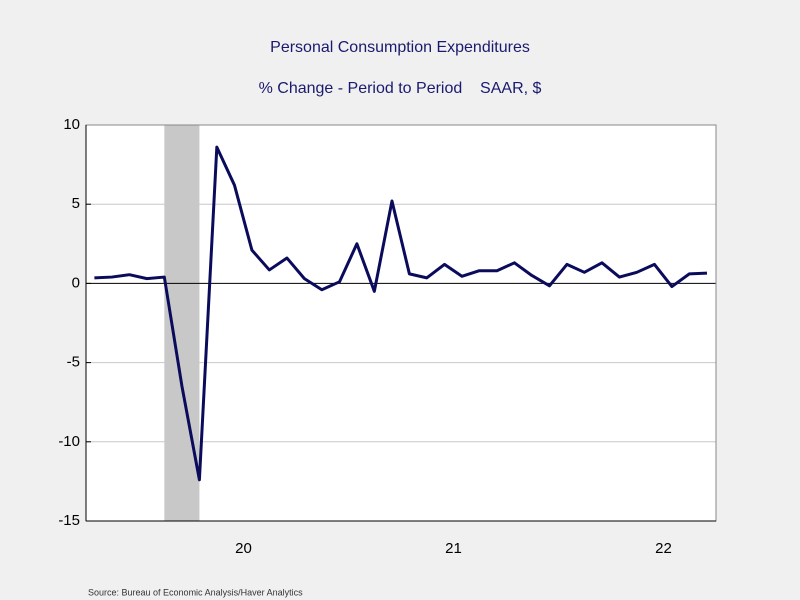 The height and width of the screenshot is (600, 800). Describe the element at coordinates (76, 203) in the screenshot. I see `y-tick-label: 5` at that location.